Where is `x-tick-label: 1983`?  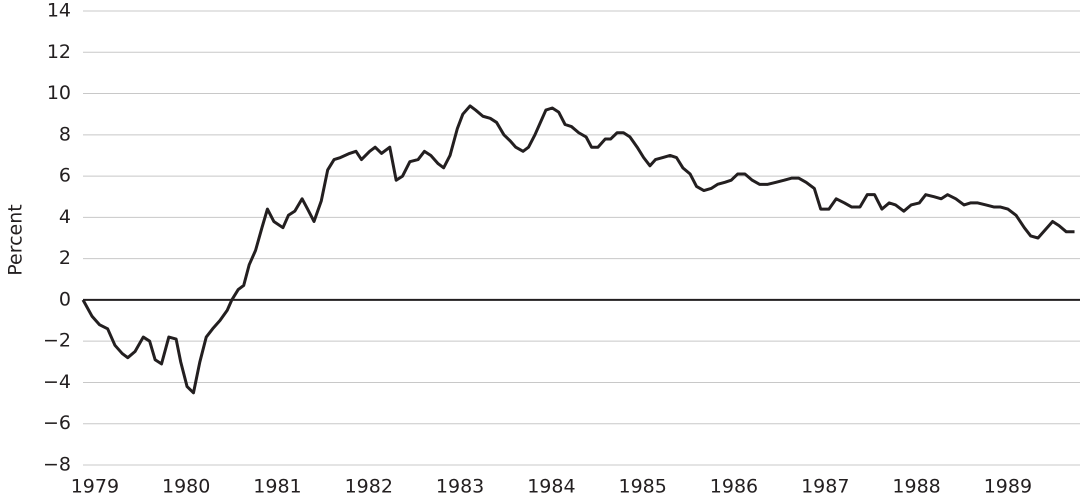 x-tick-label: 1983 is located at coordinates (460, 486).